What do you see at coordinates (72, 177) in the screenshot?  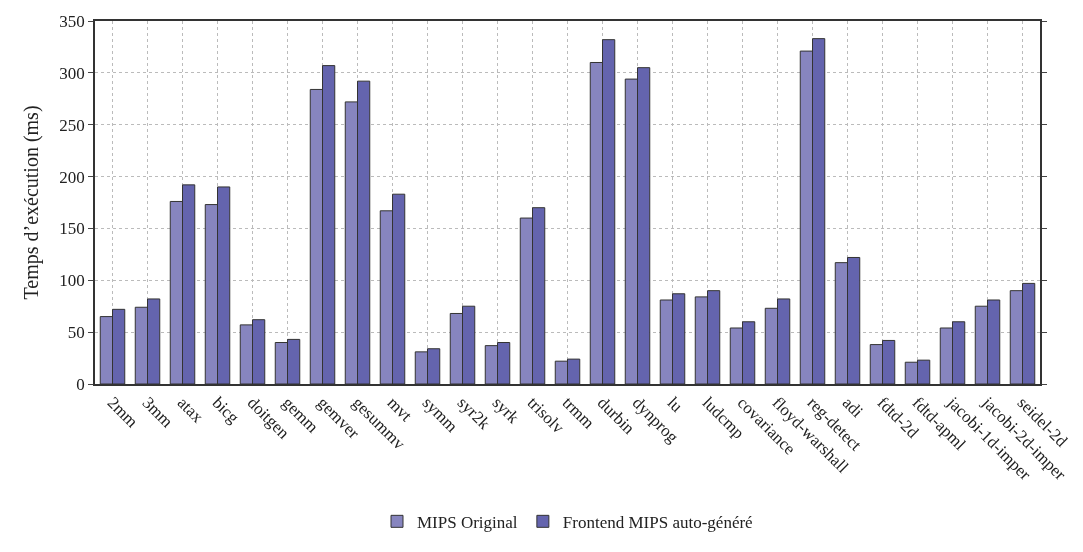 I see `y-tick-label: 200` at bounding box center [72, 177].